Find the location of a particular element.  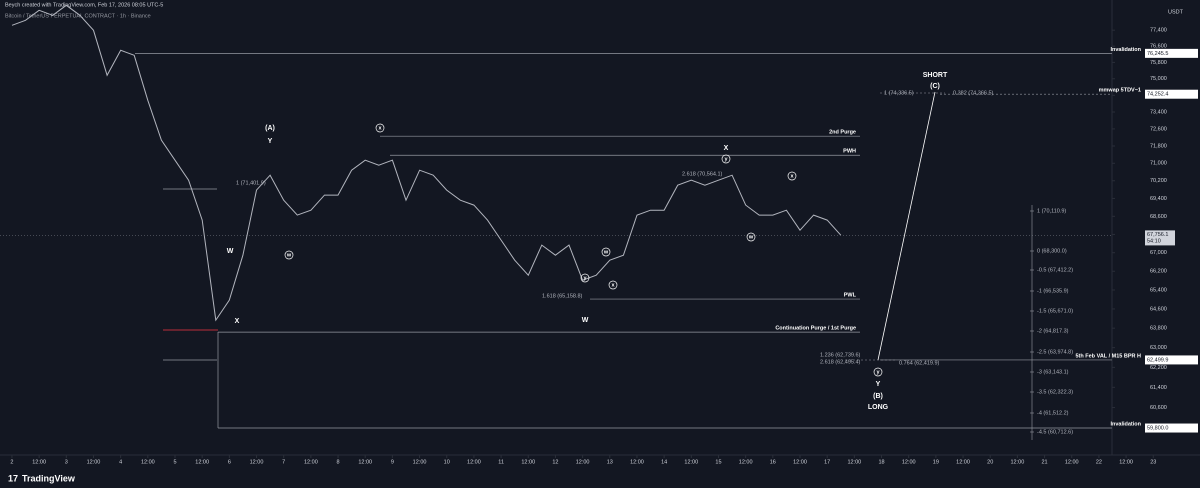

y-tick-label: 70,200 is located at coordinates (1158, 181).